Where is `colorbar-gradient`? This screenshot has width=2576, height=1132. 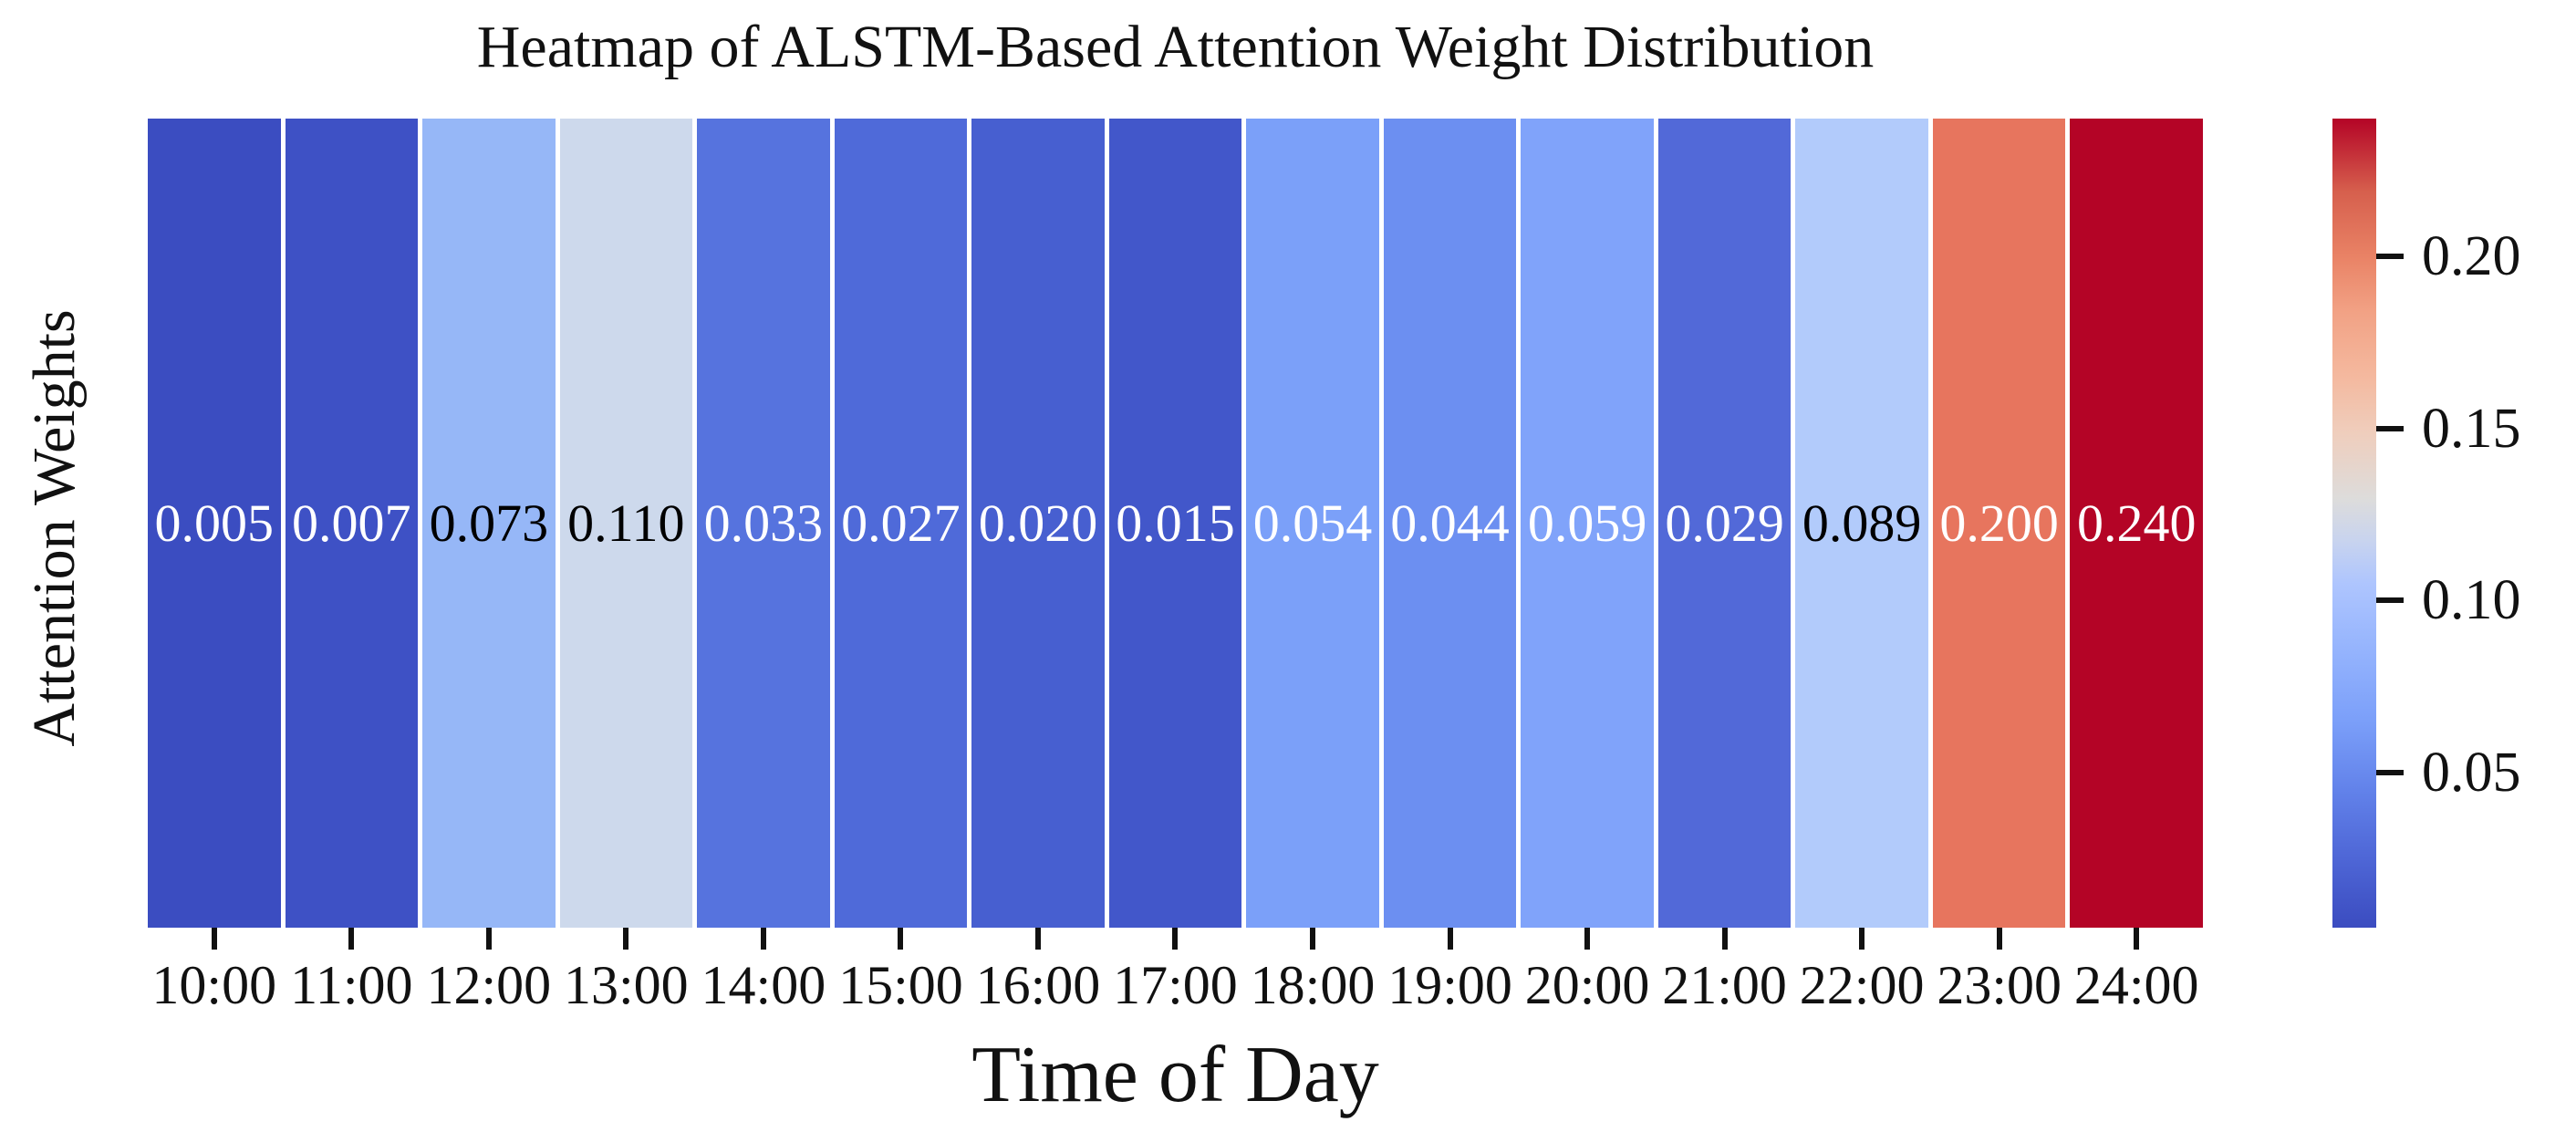 colorbar-gradient is located at coordinates (2354, 523).